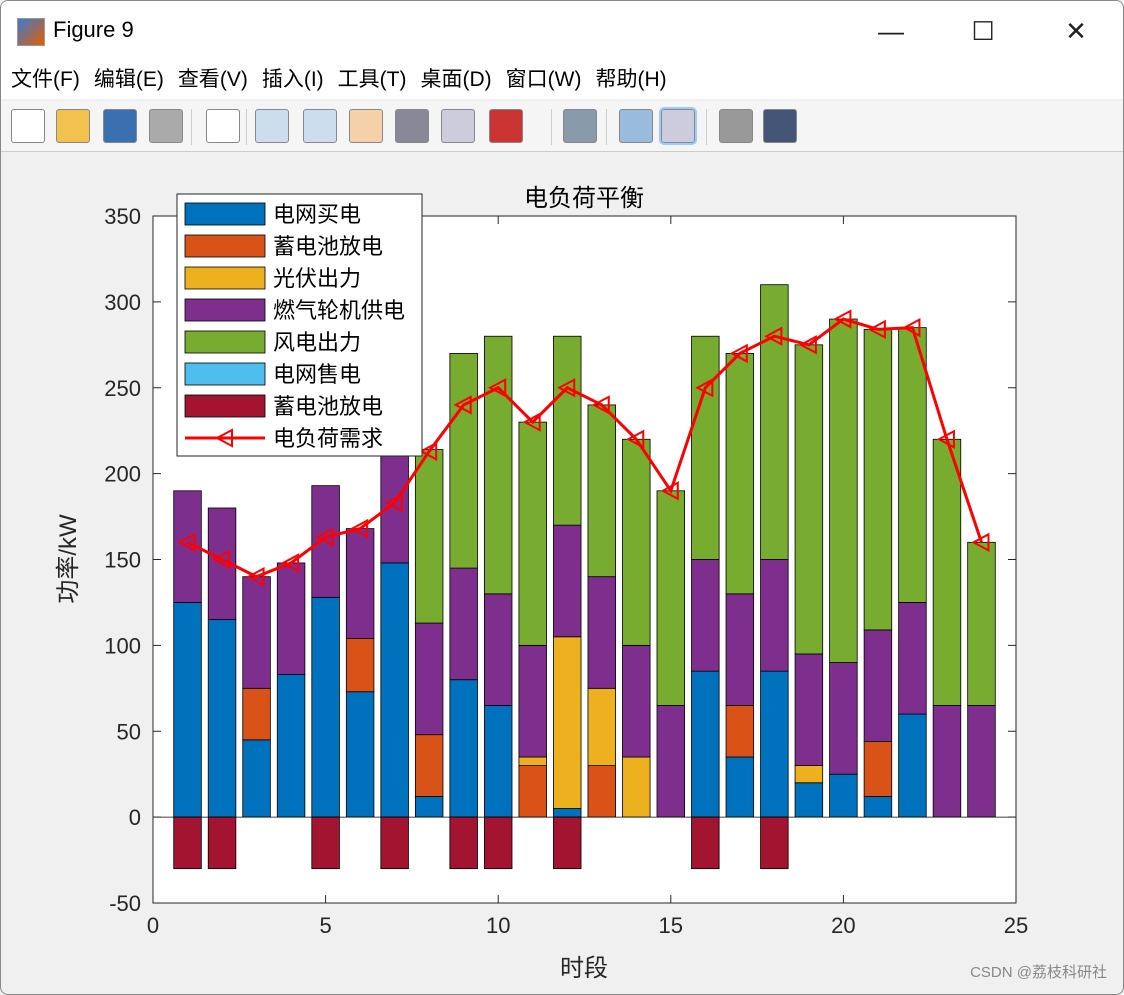 The width and height of the screenshot is (1124, 995). What do you see at coordinates (122, 388) in the screenshot?
I see `y-tick-label: 250` at bounding box center [122, 388].